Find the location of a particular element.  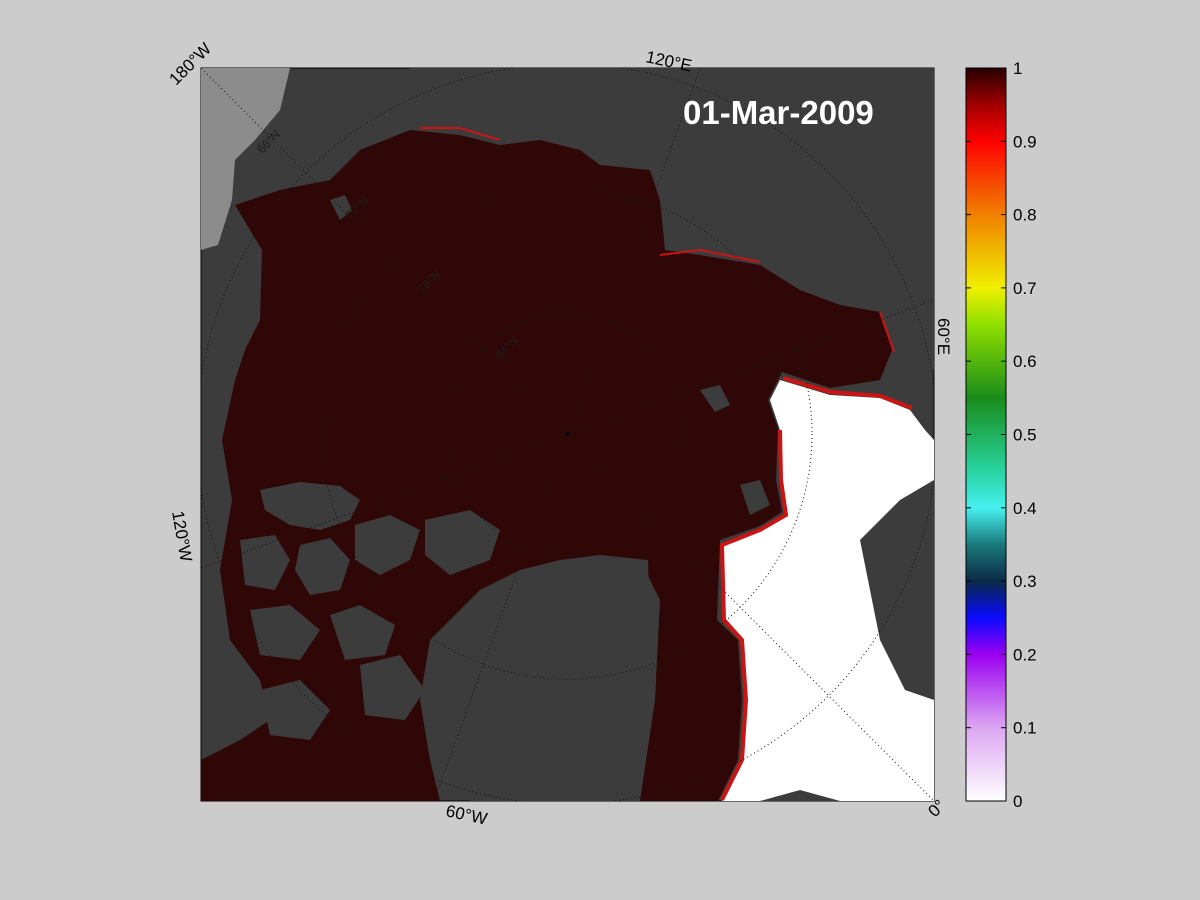

colorbar-tick-label: 0.8 is located at coordinates (1025, 215).